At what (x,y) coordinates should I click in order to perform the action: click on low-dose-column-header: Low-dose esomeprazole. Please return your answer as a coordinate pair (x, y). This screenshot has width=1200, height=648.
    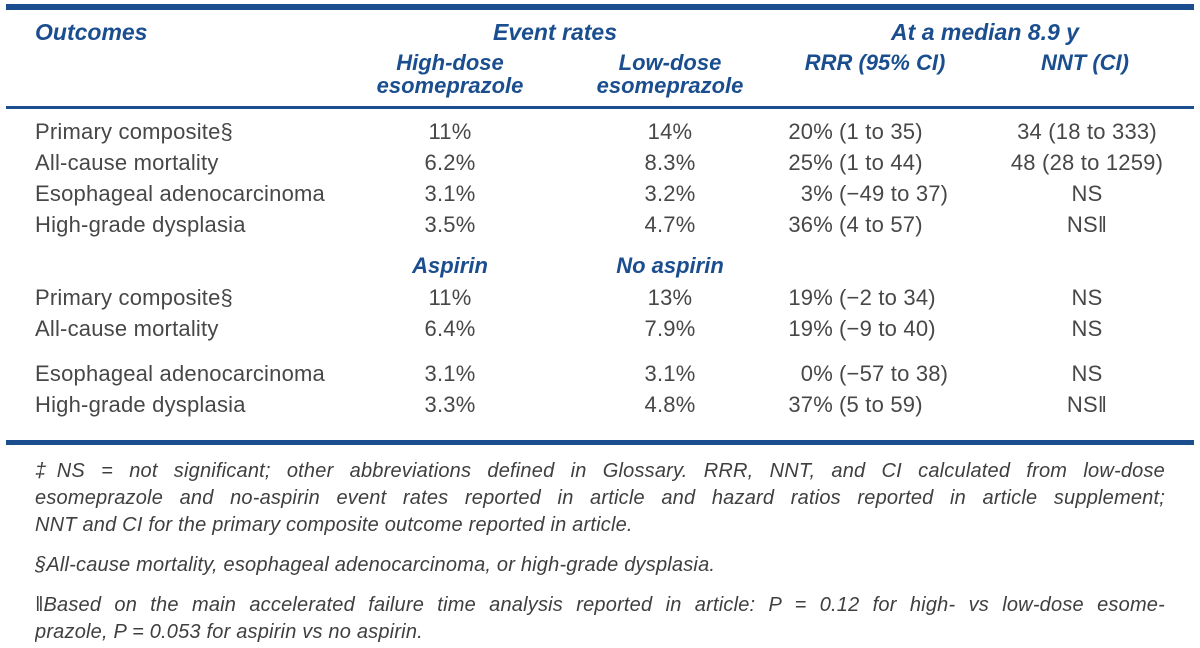
    Looking at the image, I should click on (670, 74).